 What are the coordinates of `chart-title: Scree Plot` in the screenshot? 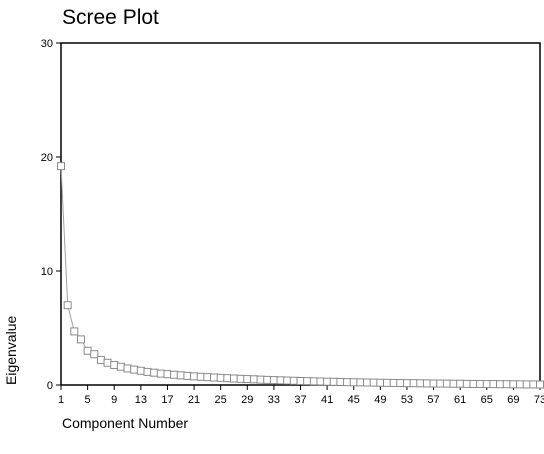 It's located at (110, 17).